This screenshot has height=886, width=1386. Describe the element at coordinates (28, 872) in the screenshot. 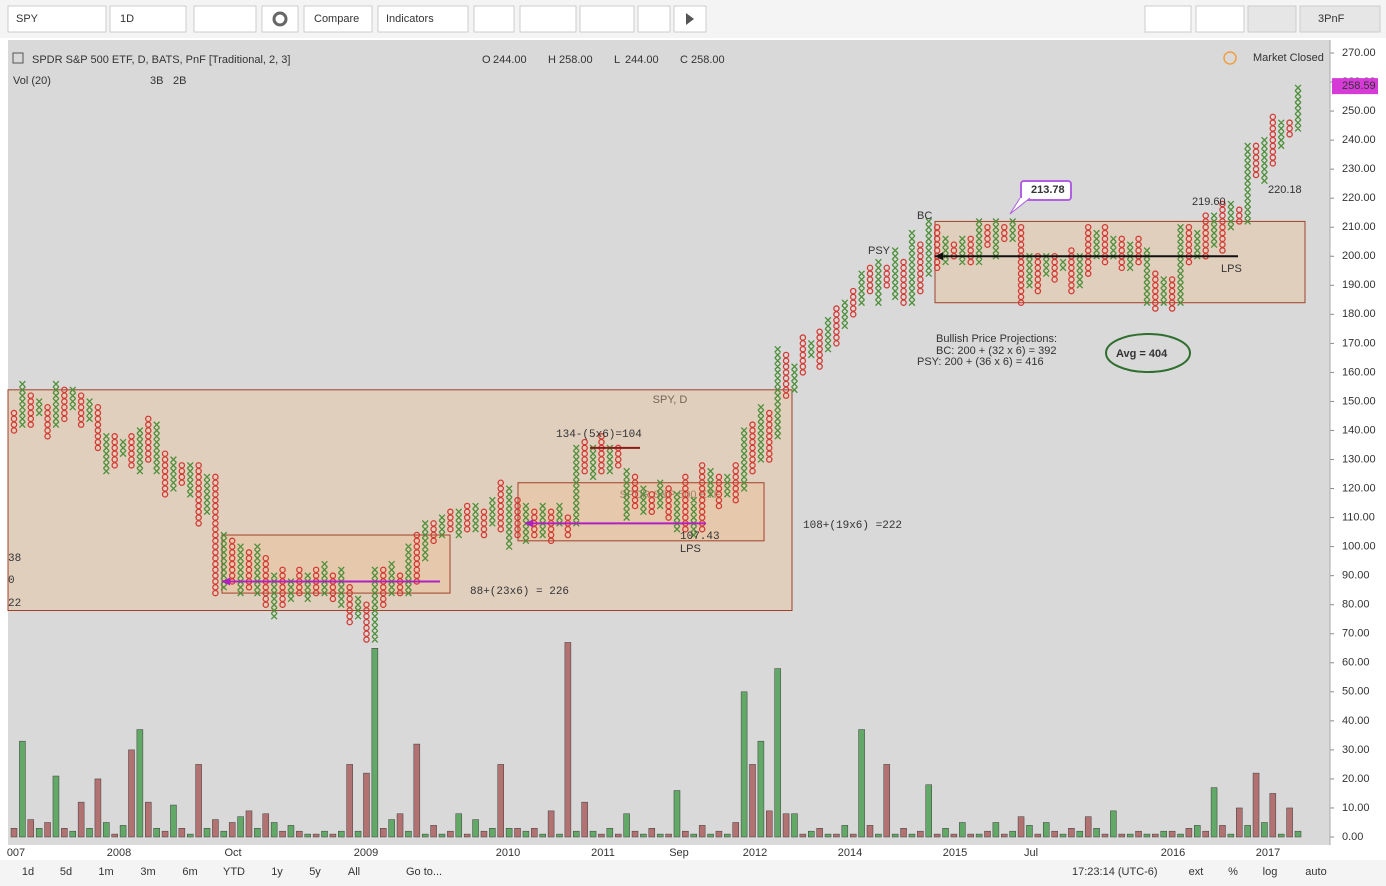

I see `range-button: 1d` at that location.